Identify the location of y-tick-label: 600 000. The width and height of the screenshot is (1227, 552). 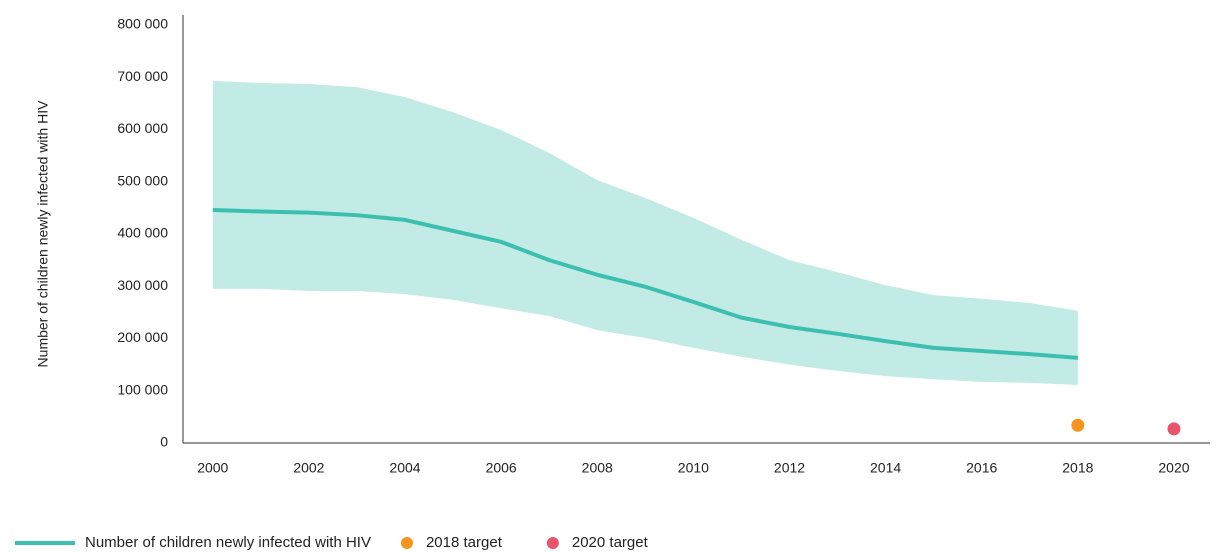
(142, 128).